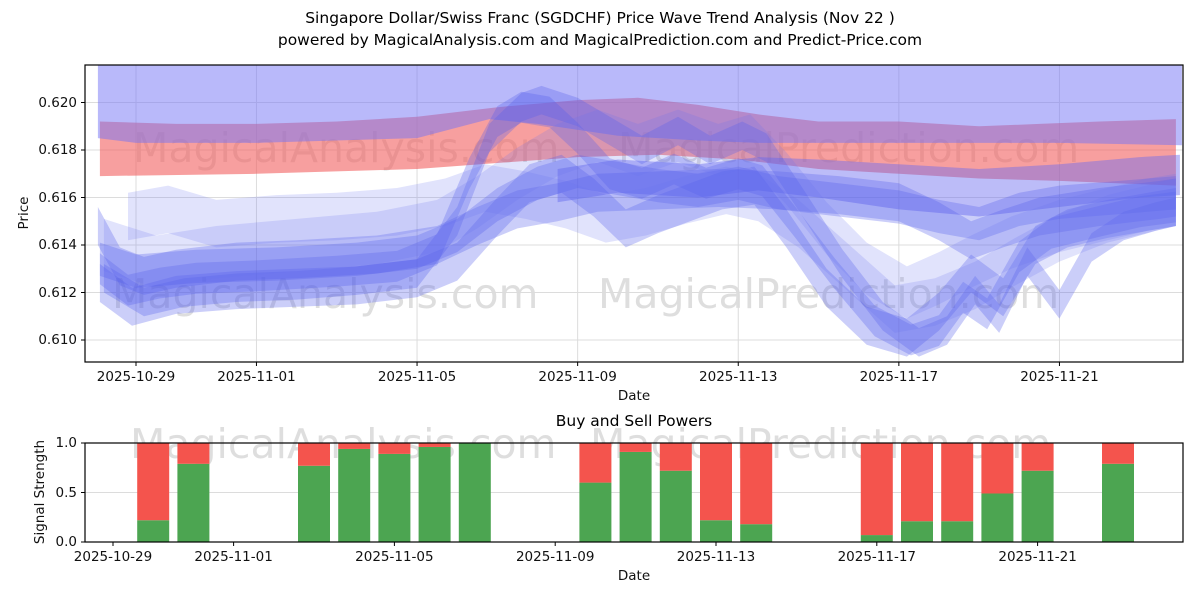 The image size is (1200, 600). What do you see at coordinates (634, 421) in the screenshot?
I see `power-chart-title: Buy and Sell Powers` at bounding box center [634, 421].